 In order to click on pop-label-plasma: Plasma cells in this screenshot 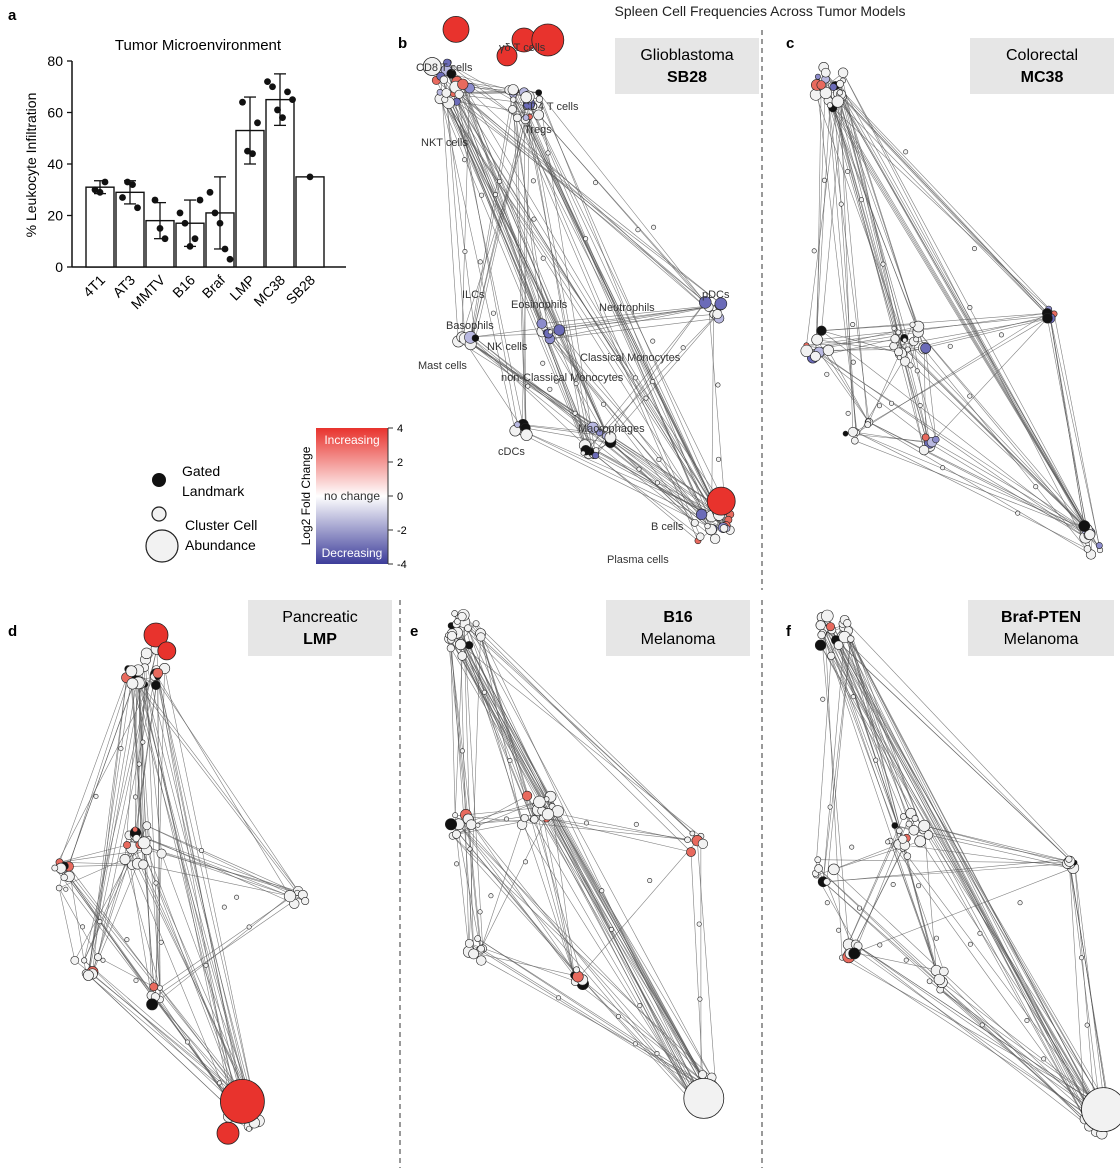, I will do `click(638, 560)`.